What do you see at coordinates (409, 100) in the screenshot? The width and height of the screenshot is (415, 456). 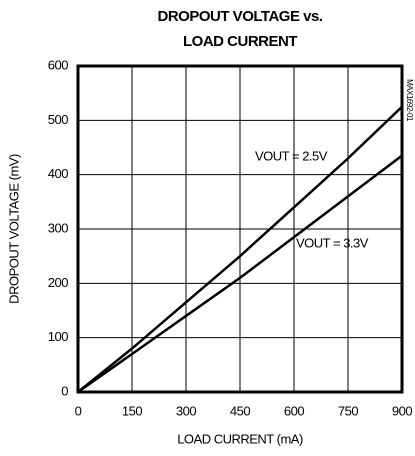 I see `figure-id: MAX1692-01` at bounding box center [409, 100].